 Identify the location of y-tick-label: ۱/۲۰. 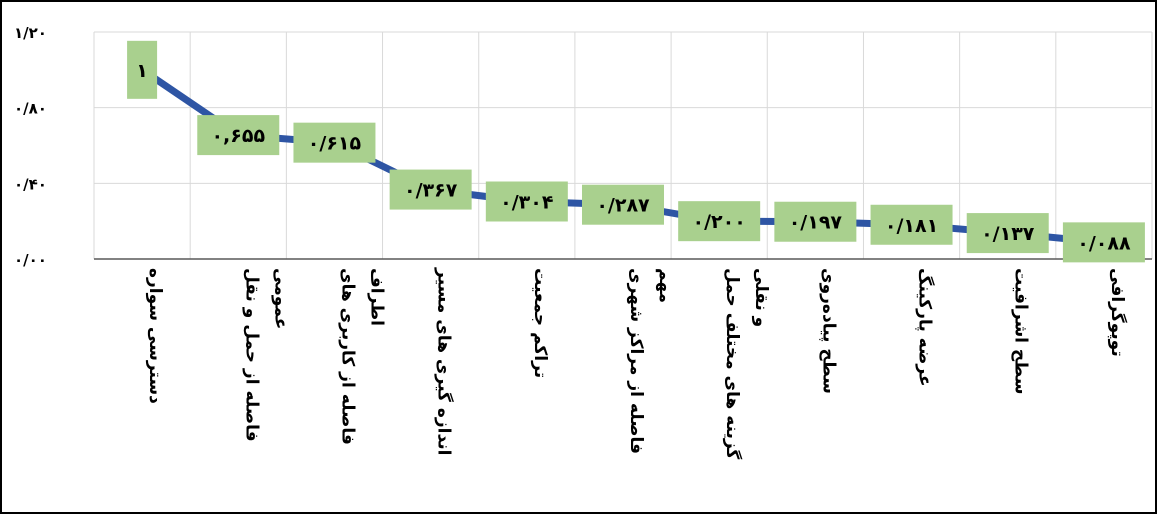
(30, 33).